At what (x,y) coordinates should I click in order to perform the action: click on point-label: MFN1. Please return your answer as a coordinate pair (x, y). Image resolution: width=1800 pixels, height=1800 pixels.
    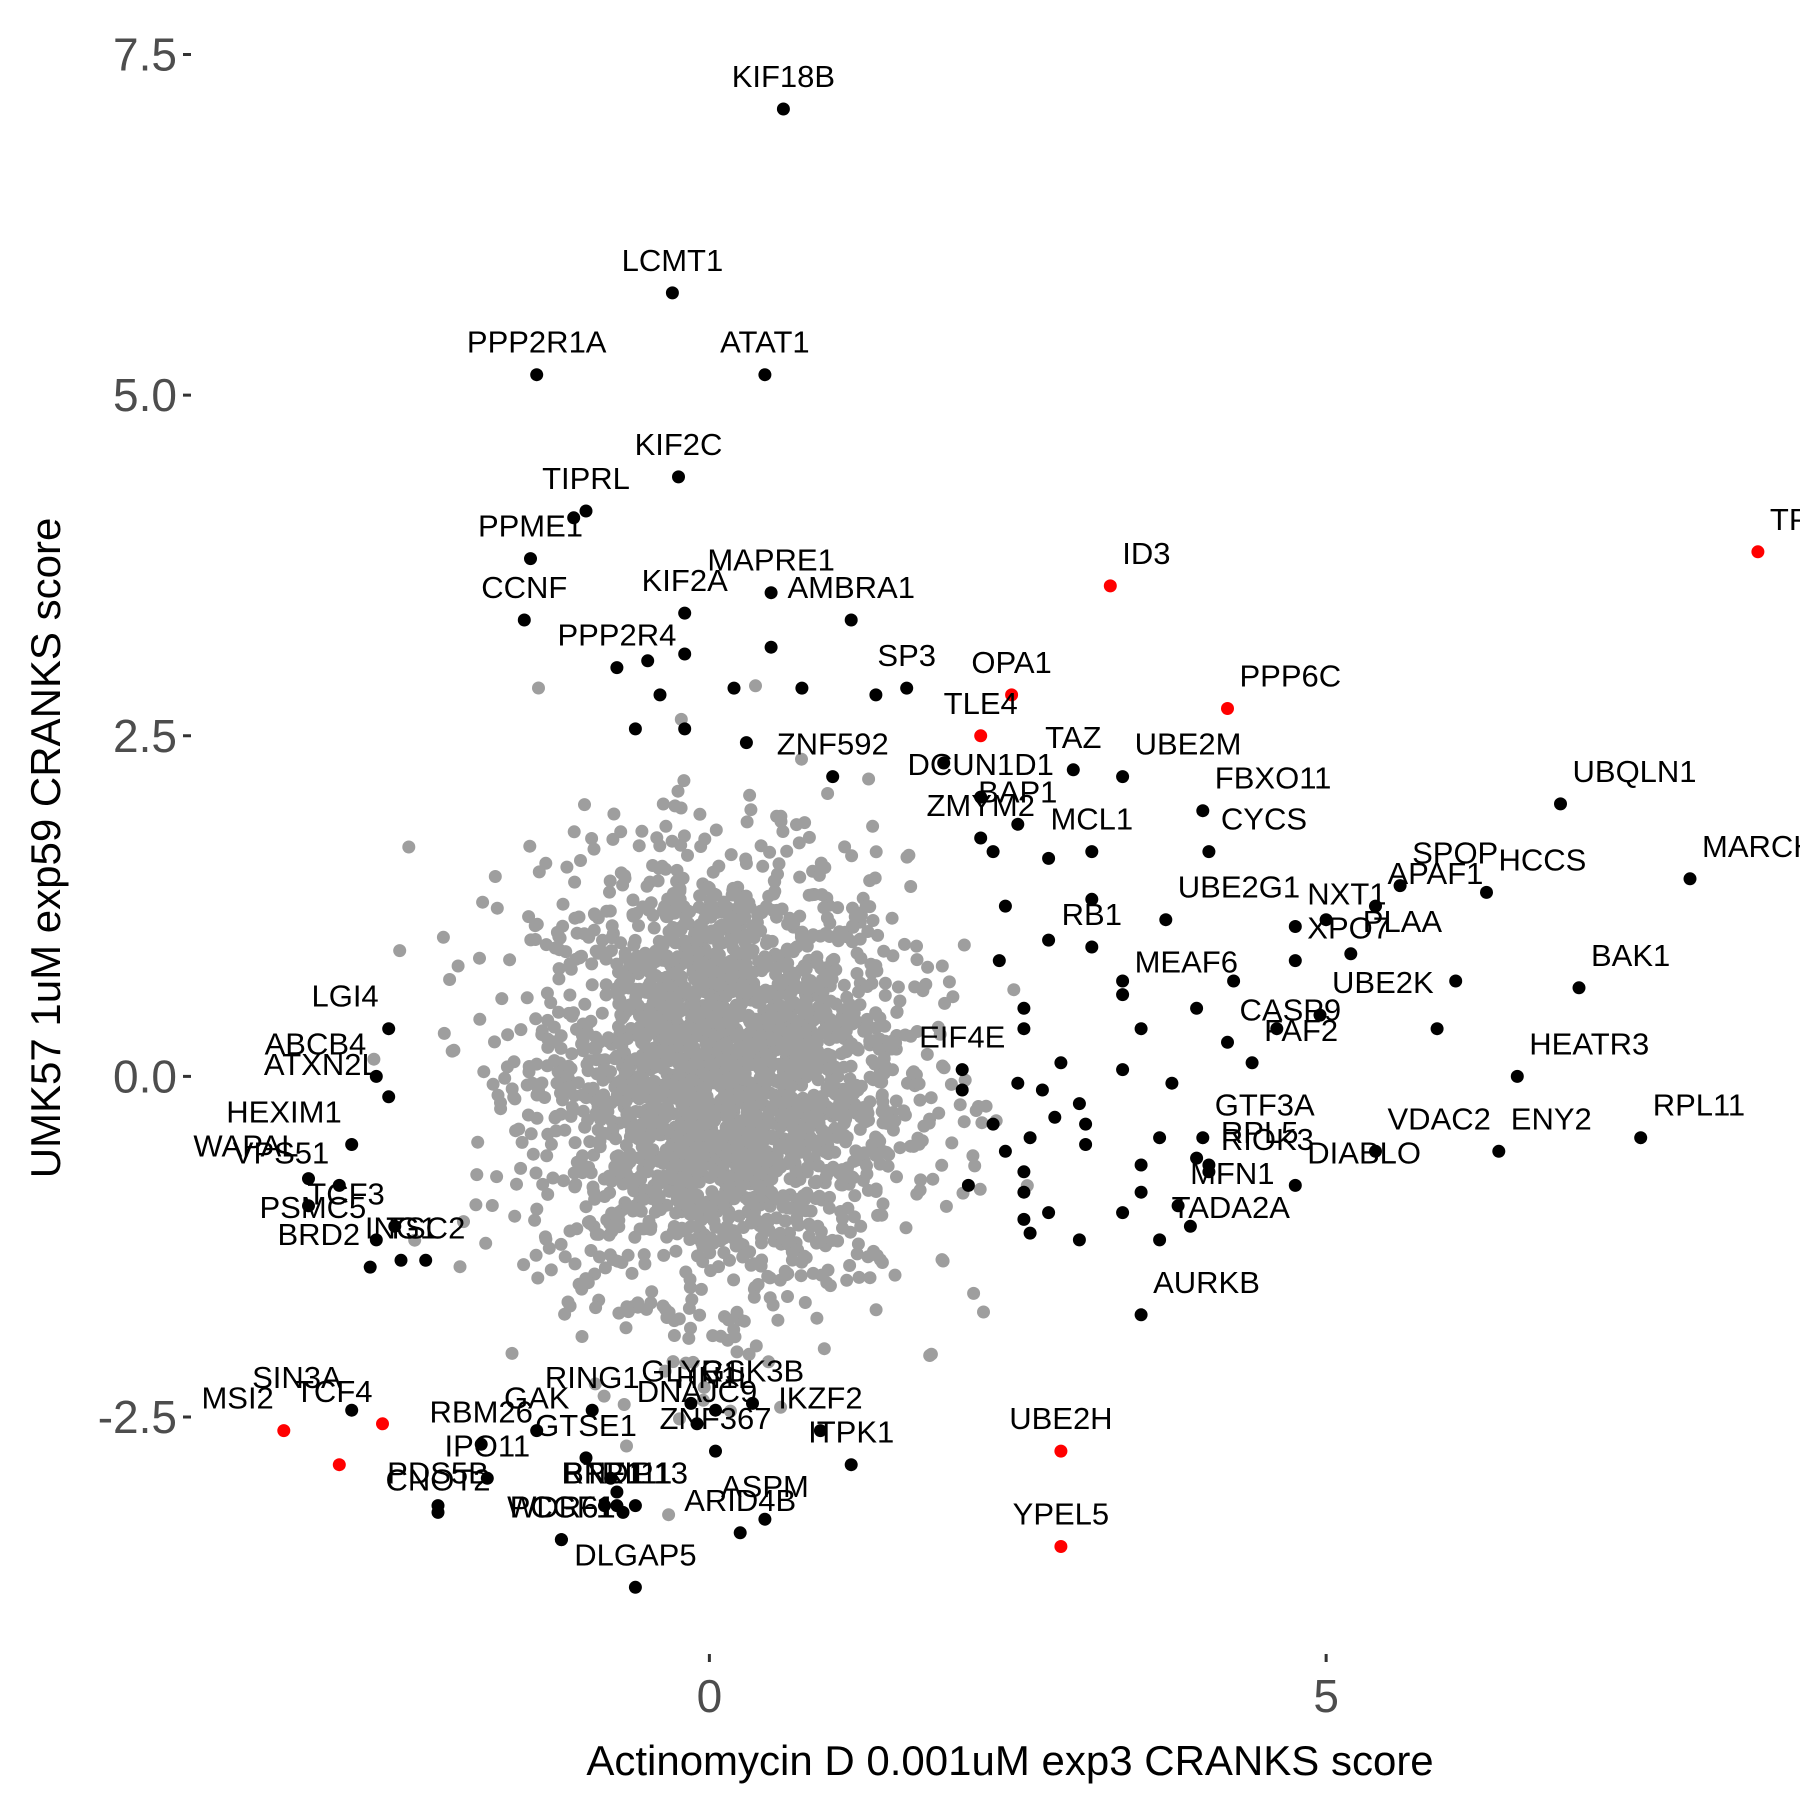
    Looking at the image, I should click on (1232, 1173).